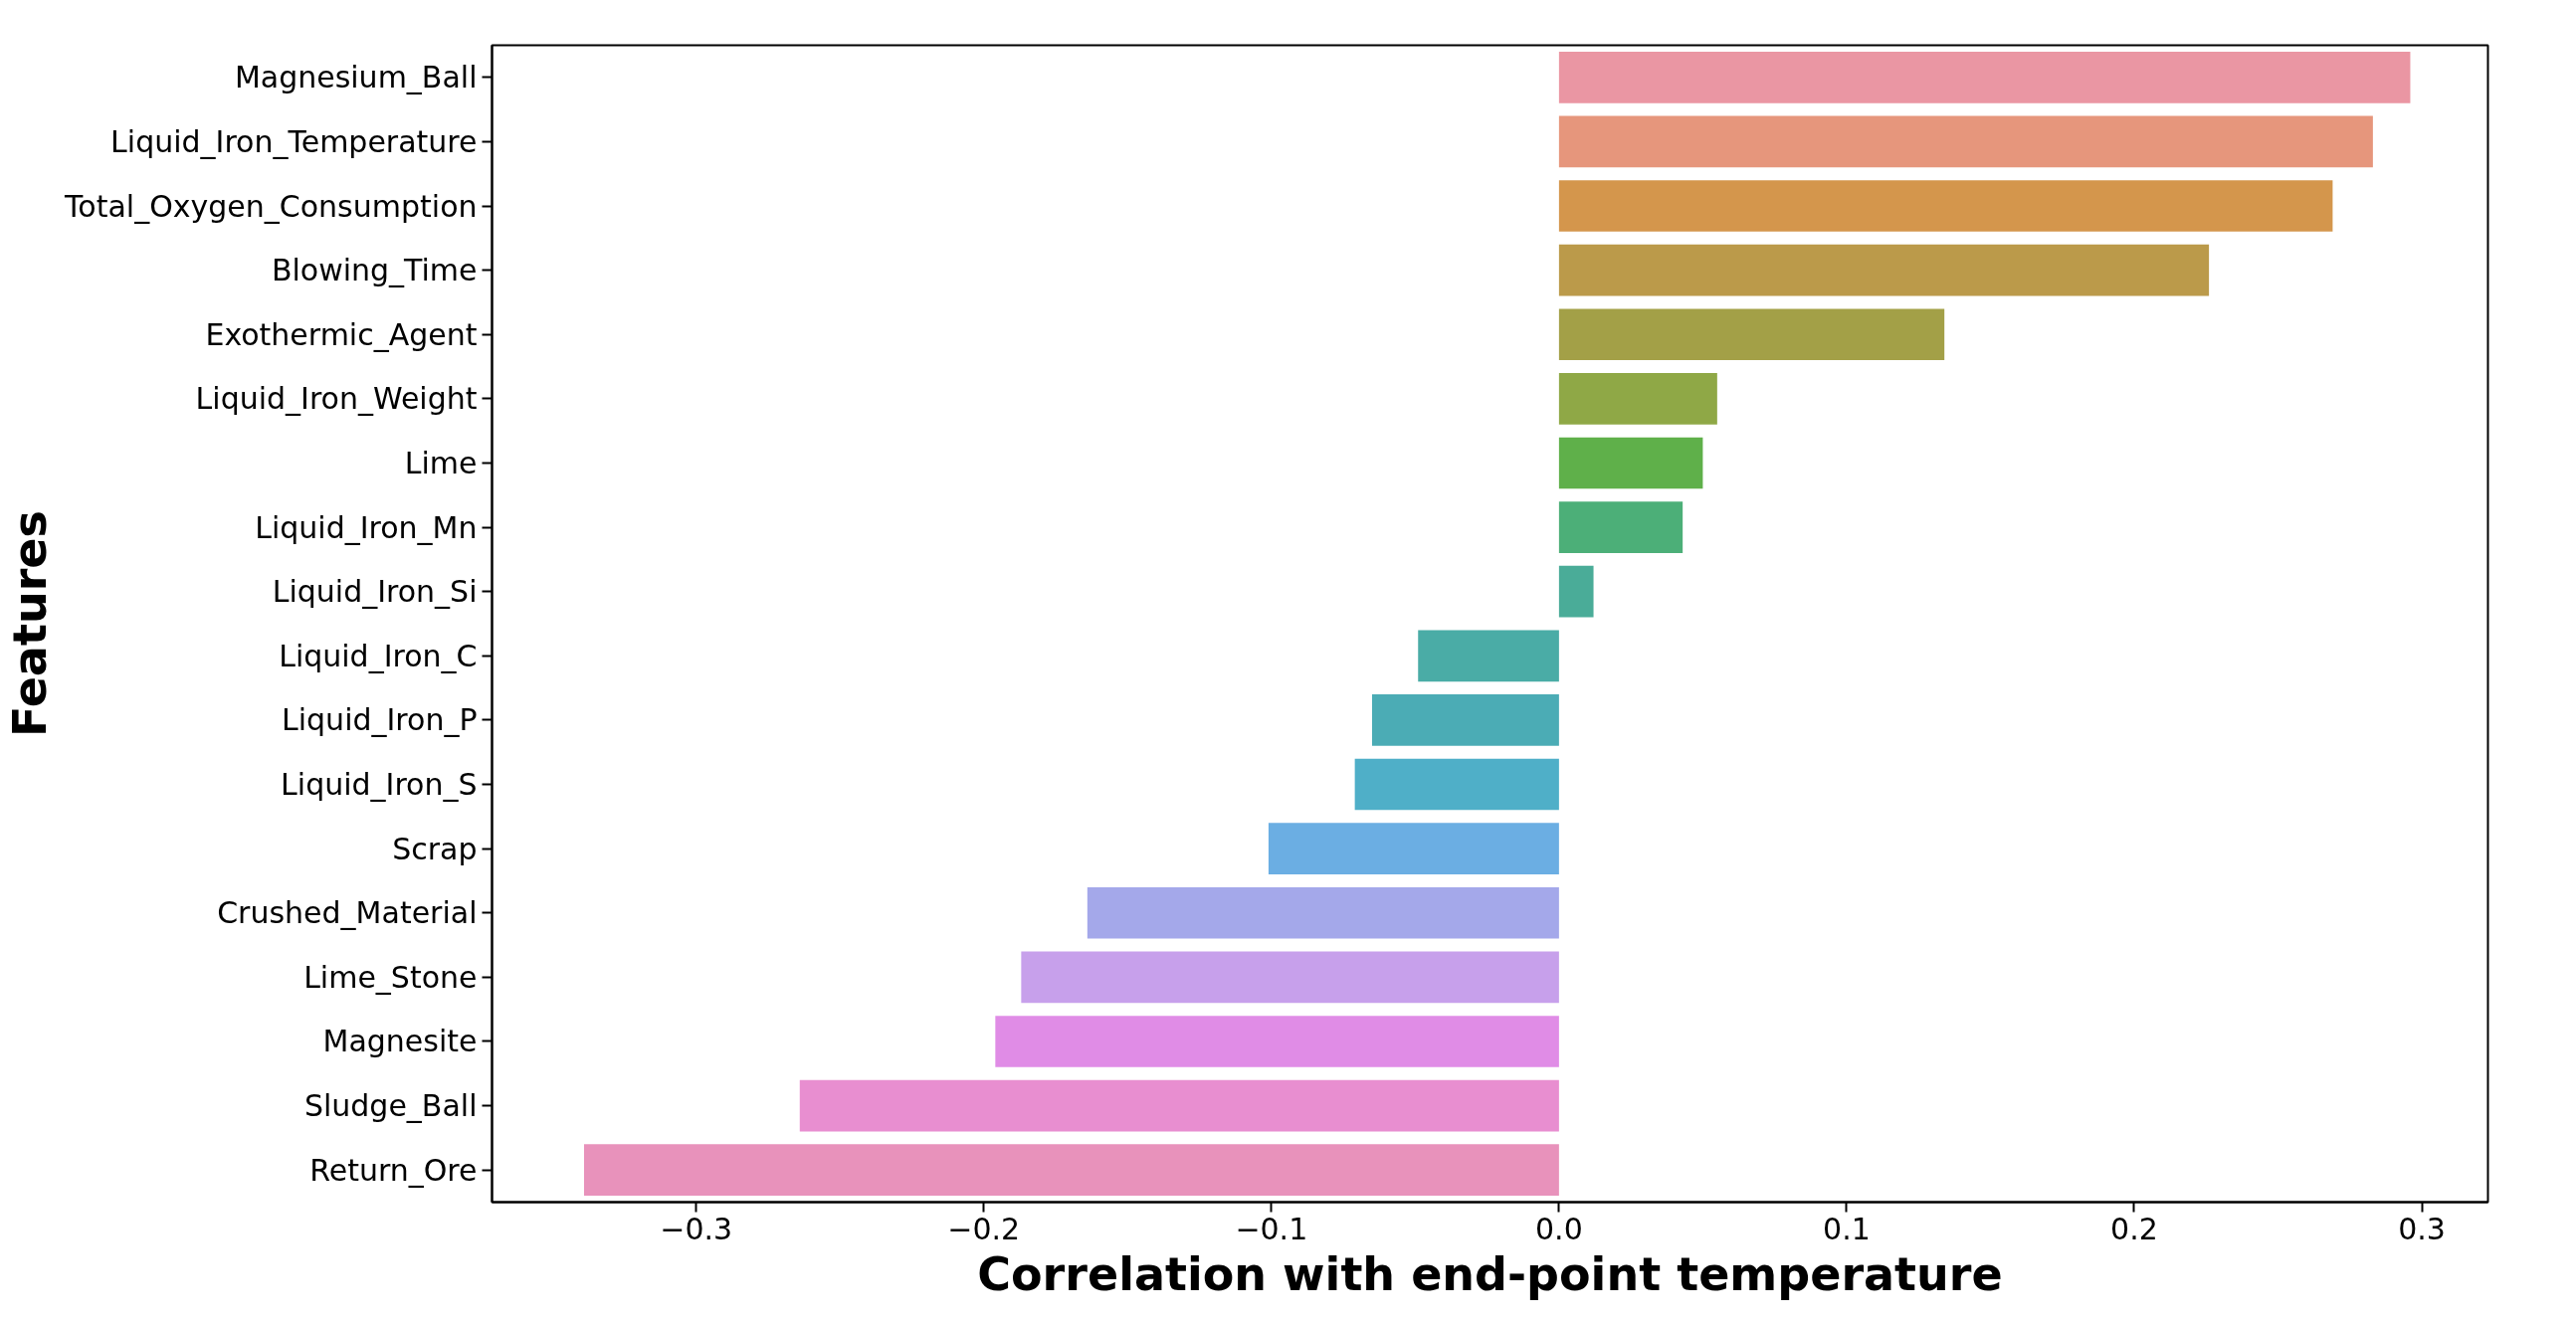 Image resolution: width=2576 pixels, height=1323 pixels. Describe the element at coordinates (984, 1228) in the screenshot. I see `x-tick-label: −0.2` at that location.